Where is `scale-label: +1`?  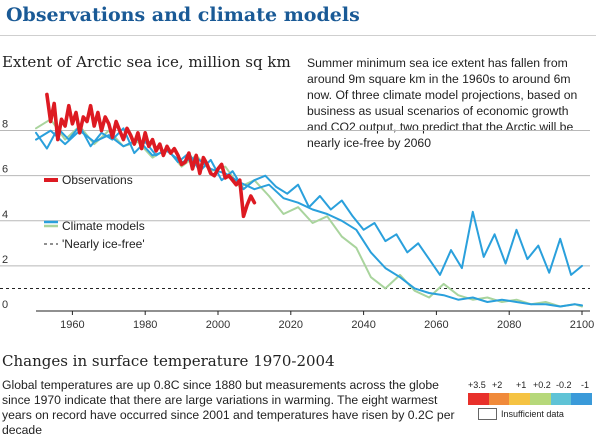 scale-label: +1 is located at coordinates (521, 385).